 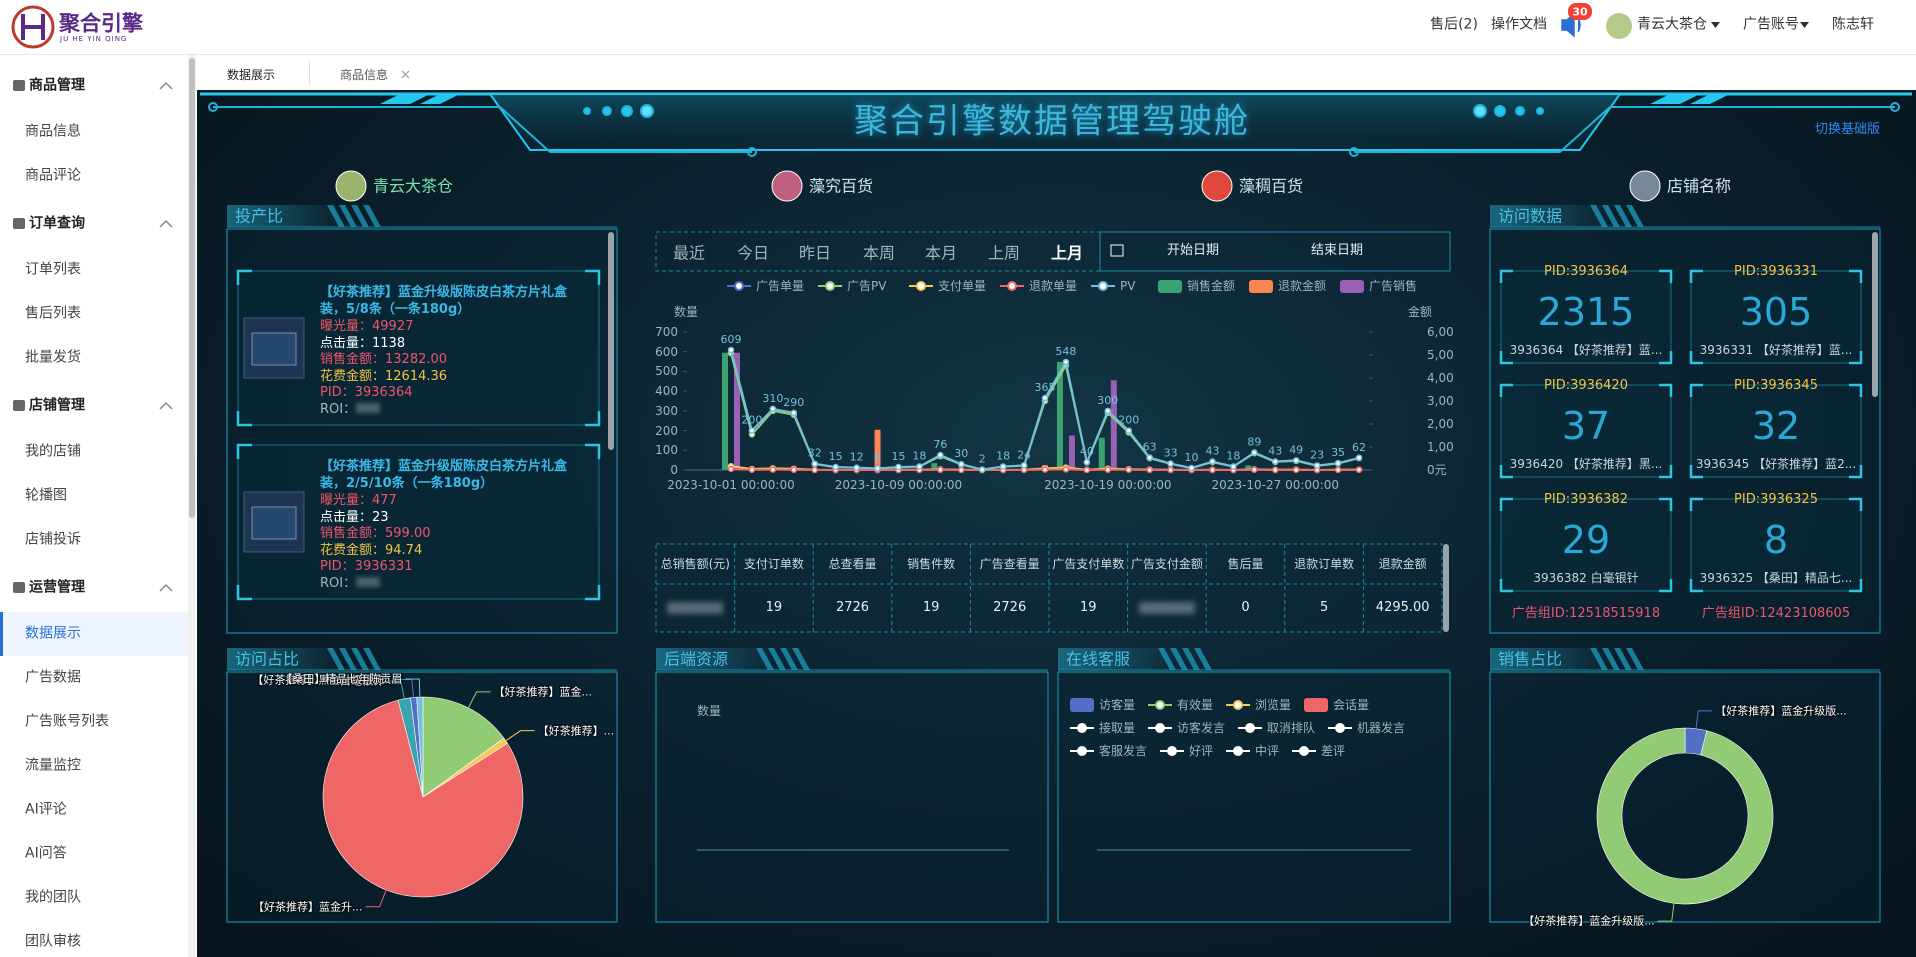 I want to click on menu-item: 店铺投诉, so click(x=53, y=539).